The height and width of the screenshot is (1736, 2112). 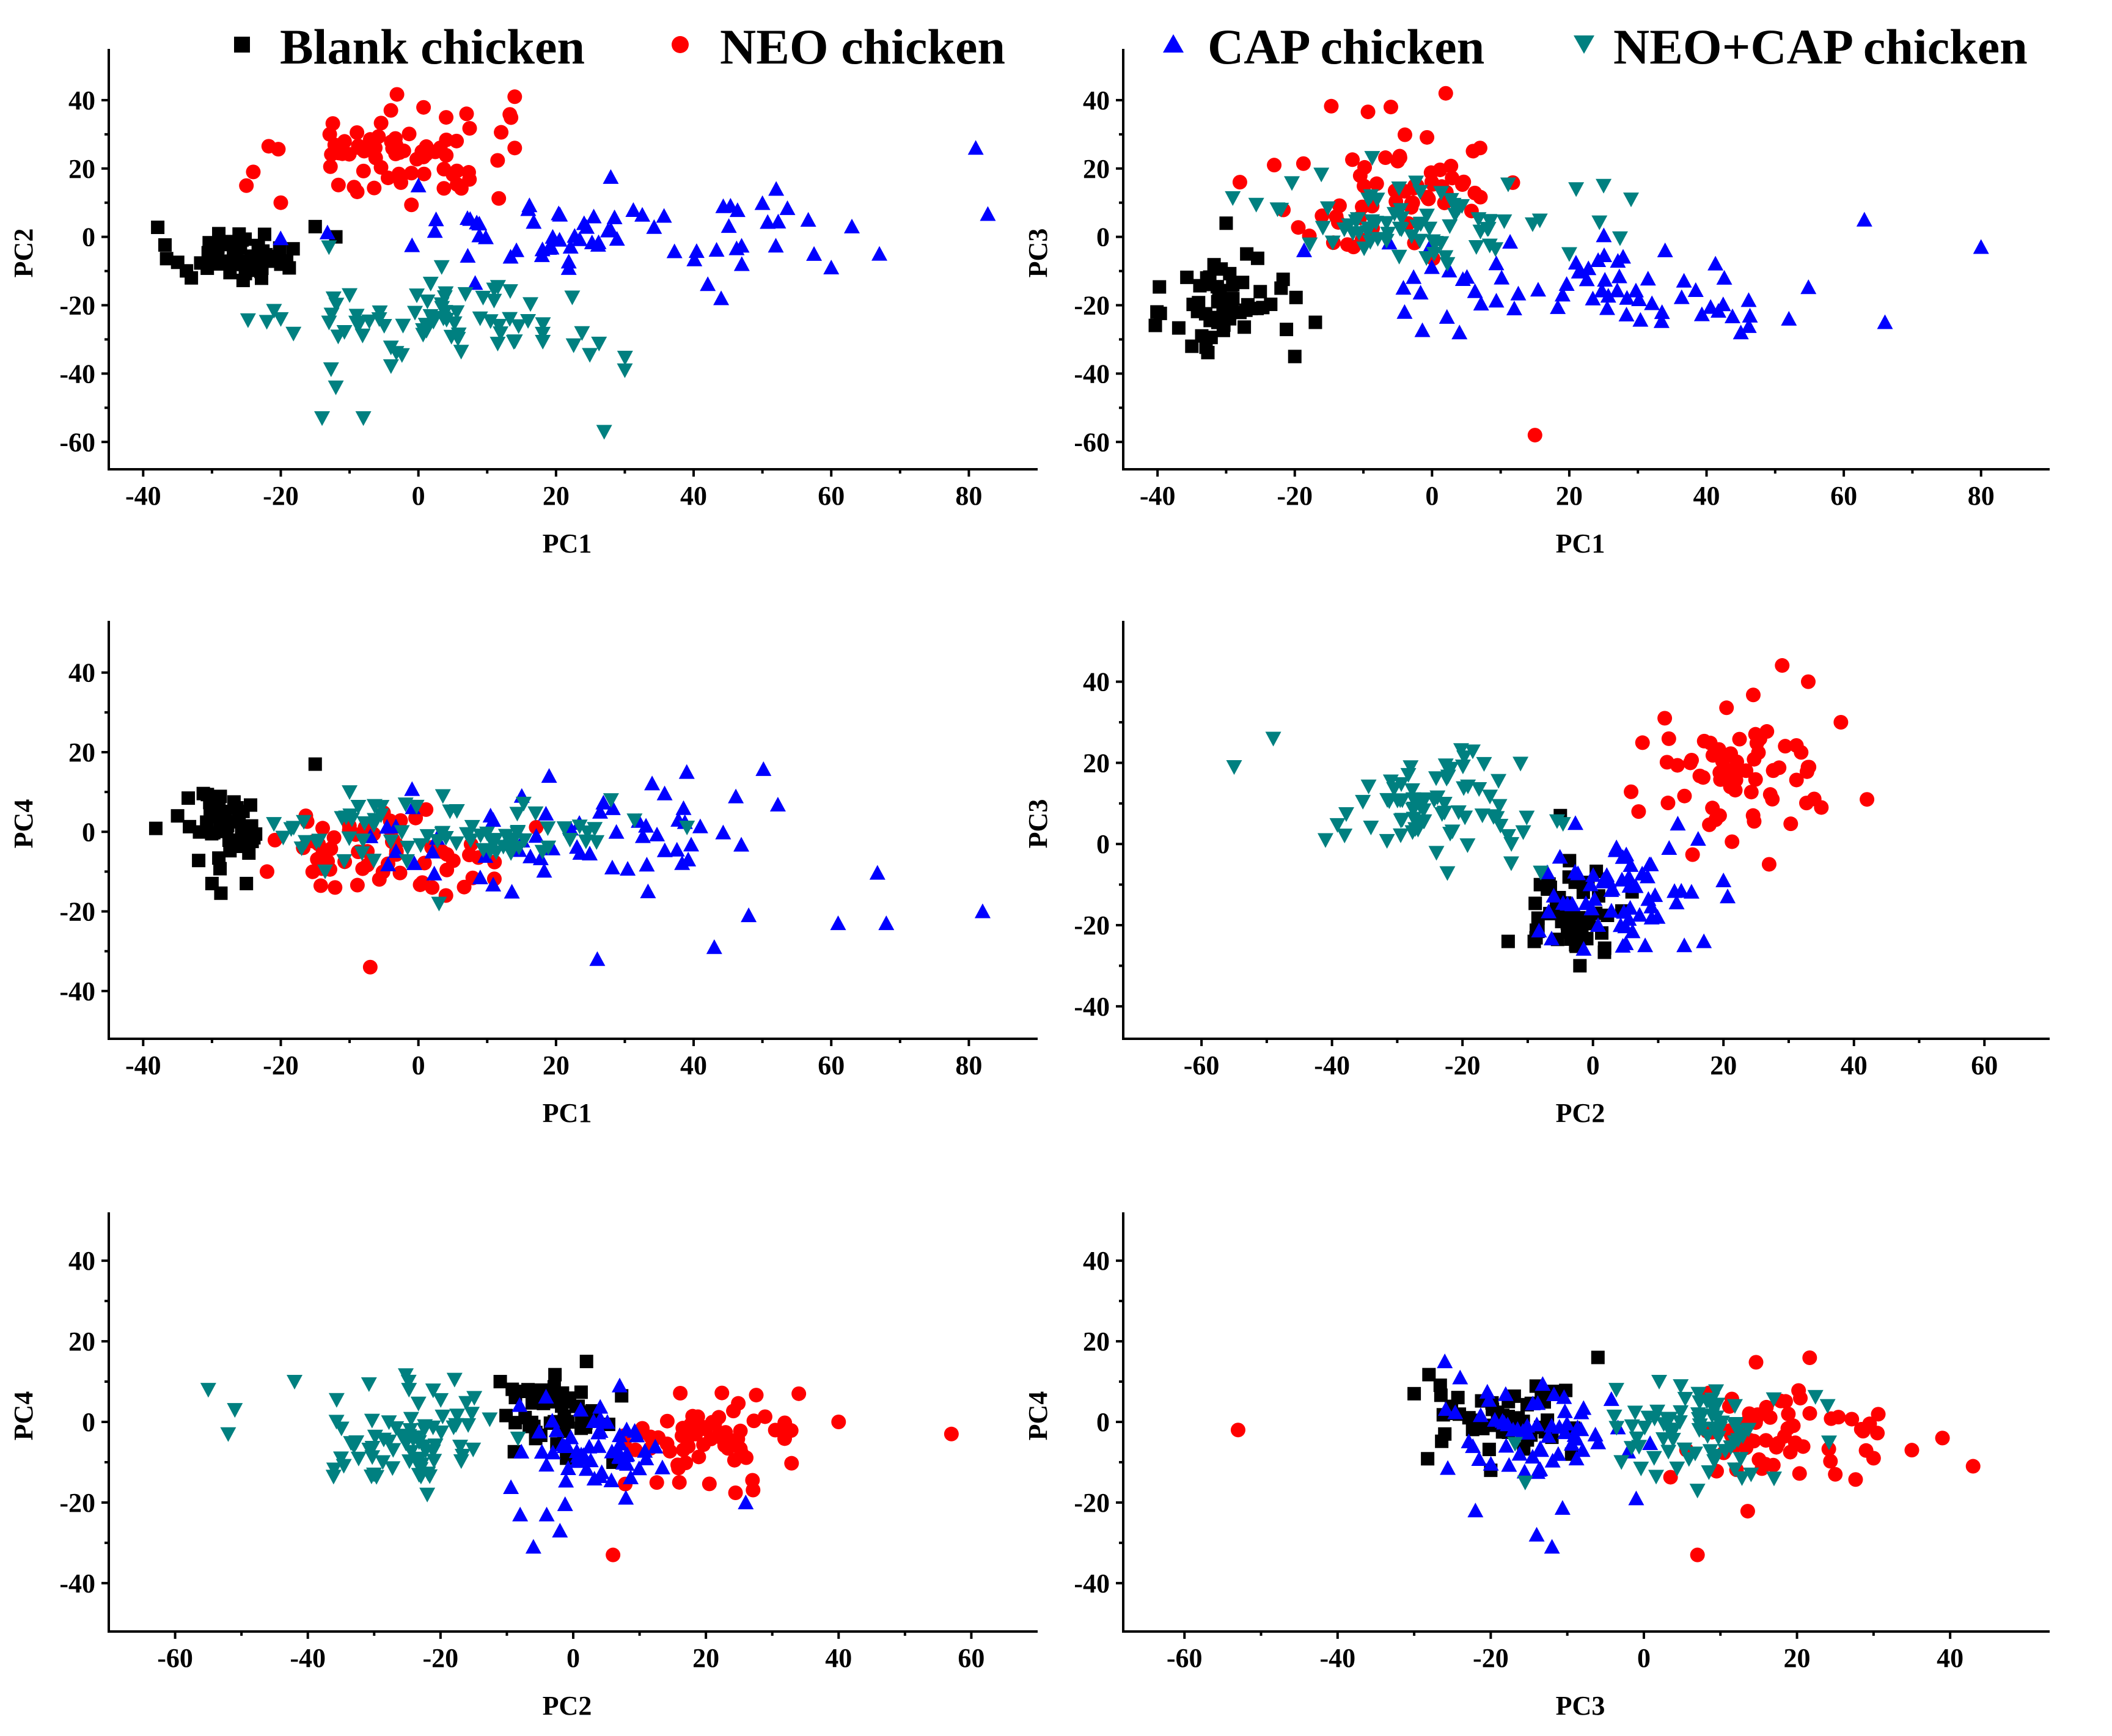 What do you see at coordinates (1185, 1658) in the screenshot?
I see `x-tick-label: -60` at bounding box center [1185, 1658].